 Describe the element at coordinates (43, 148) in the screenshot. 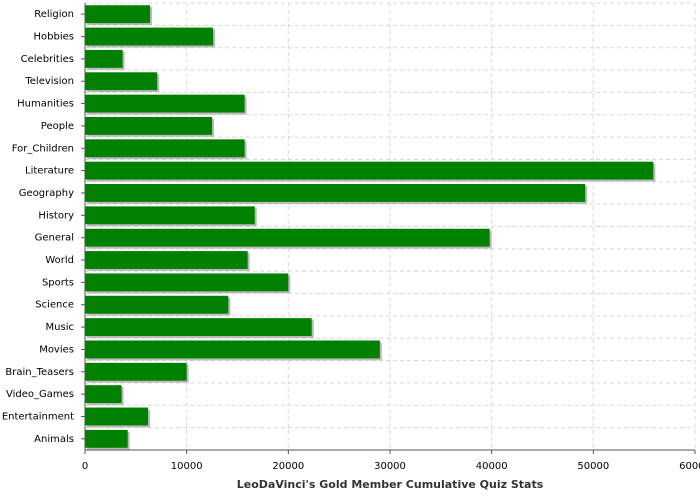

I see `y-tick-label: For_Children` at that location.